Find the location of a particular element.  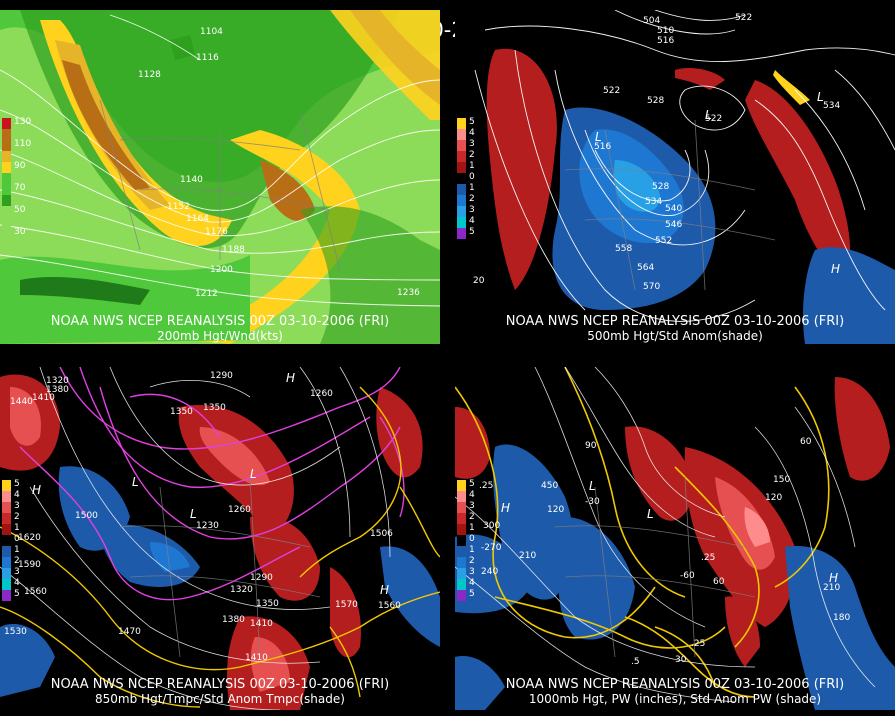

contour-label: 1200 is located at coordinates (221, 270).